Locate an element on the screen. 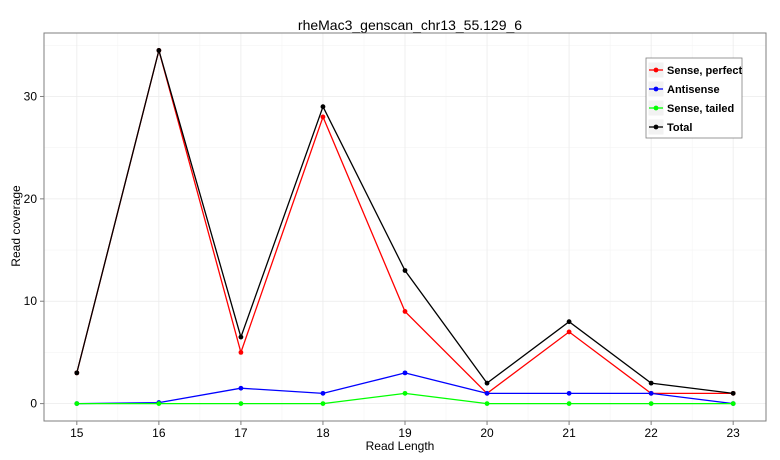  y-tick-label: 10 is located at coordinates (31, 301).